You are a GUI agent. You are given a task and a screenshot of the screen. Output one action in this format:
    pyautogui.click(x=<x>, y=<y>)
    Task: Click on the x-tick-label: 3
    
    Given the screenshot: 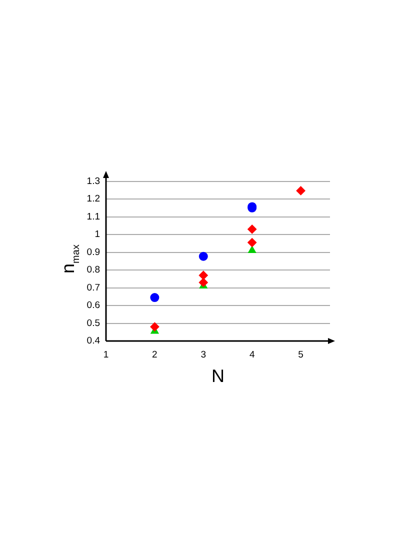 What is the action you would take?
    pyautogui.click(x=203, y=354)
    